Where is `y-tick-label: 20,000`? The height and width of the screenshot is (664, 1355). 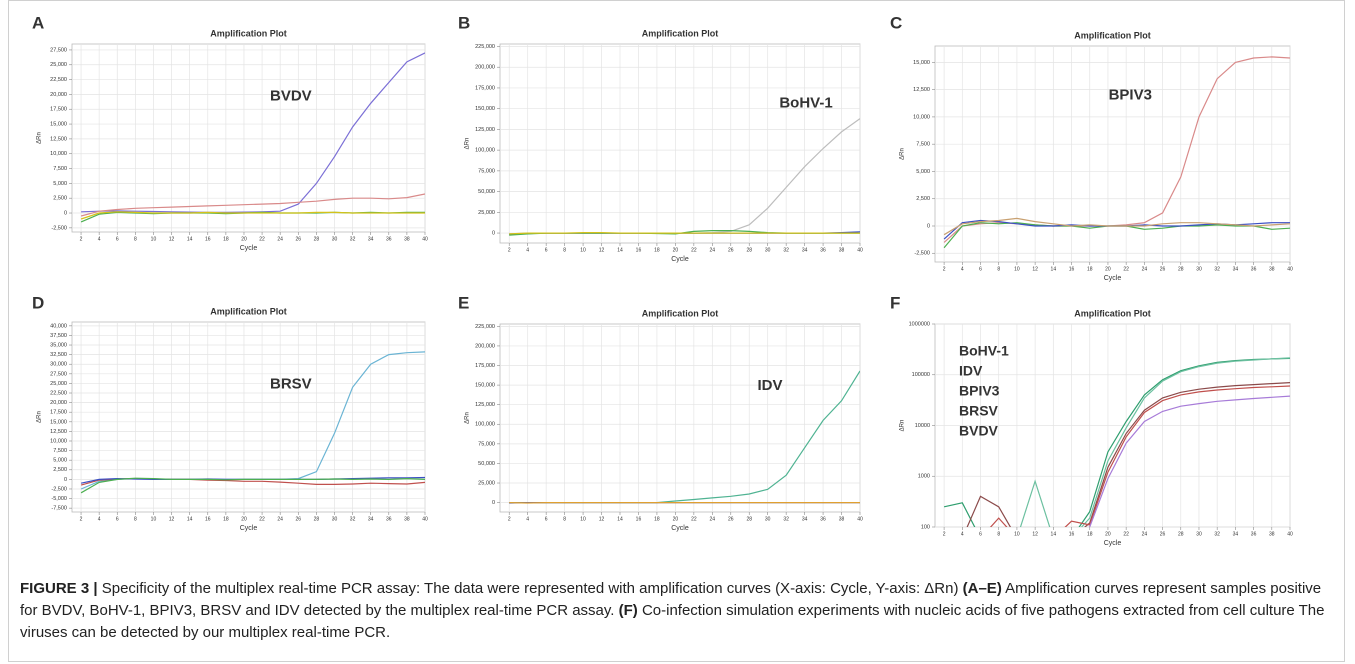
y-tick-label: 20,000 is located at coordinates (58, 403).